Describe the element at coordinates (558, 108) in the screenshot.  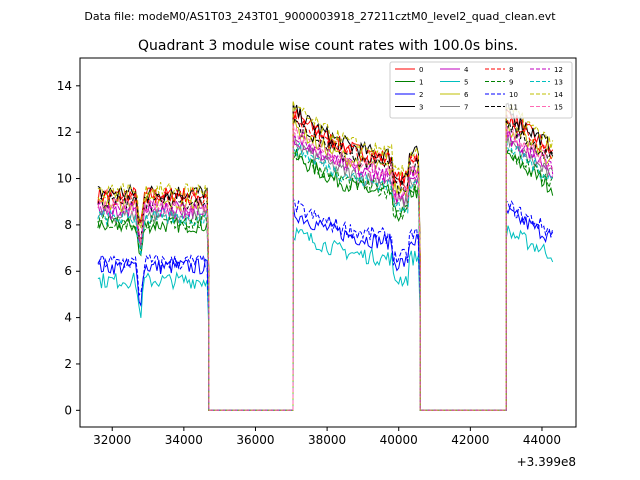
I see `legend-label: 15` at that location.